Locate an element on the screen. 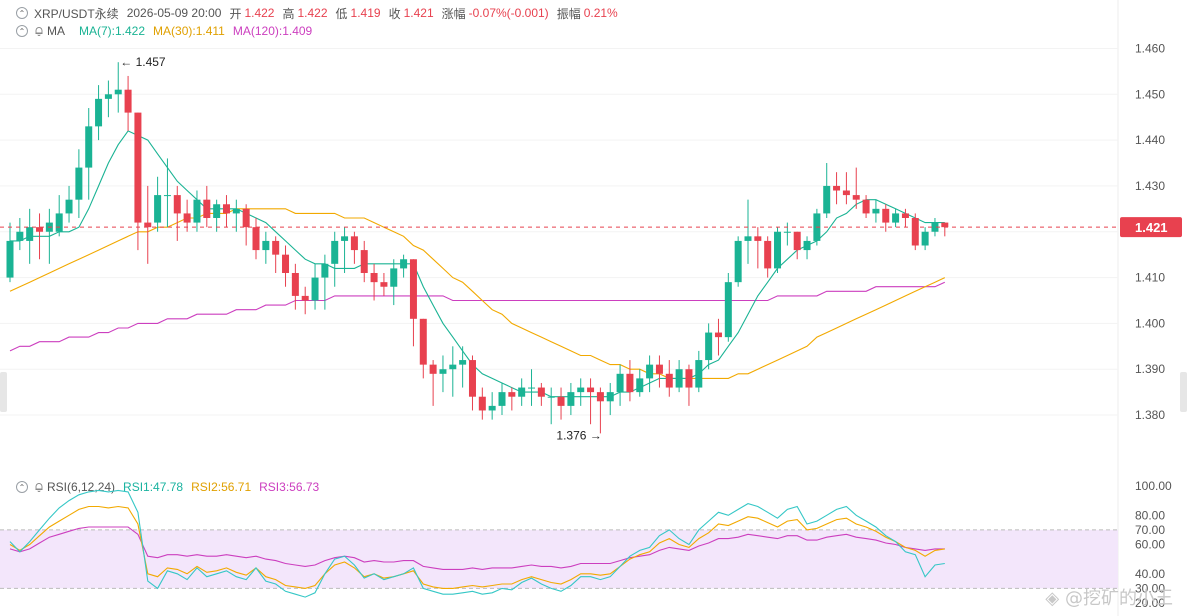 Image resolution: width=1187 pixels, height=616 pixels. rsi-bell-icon is located at coordinates (39, 487).